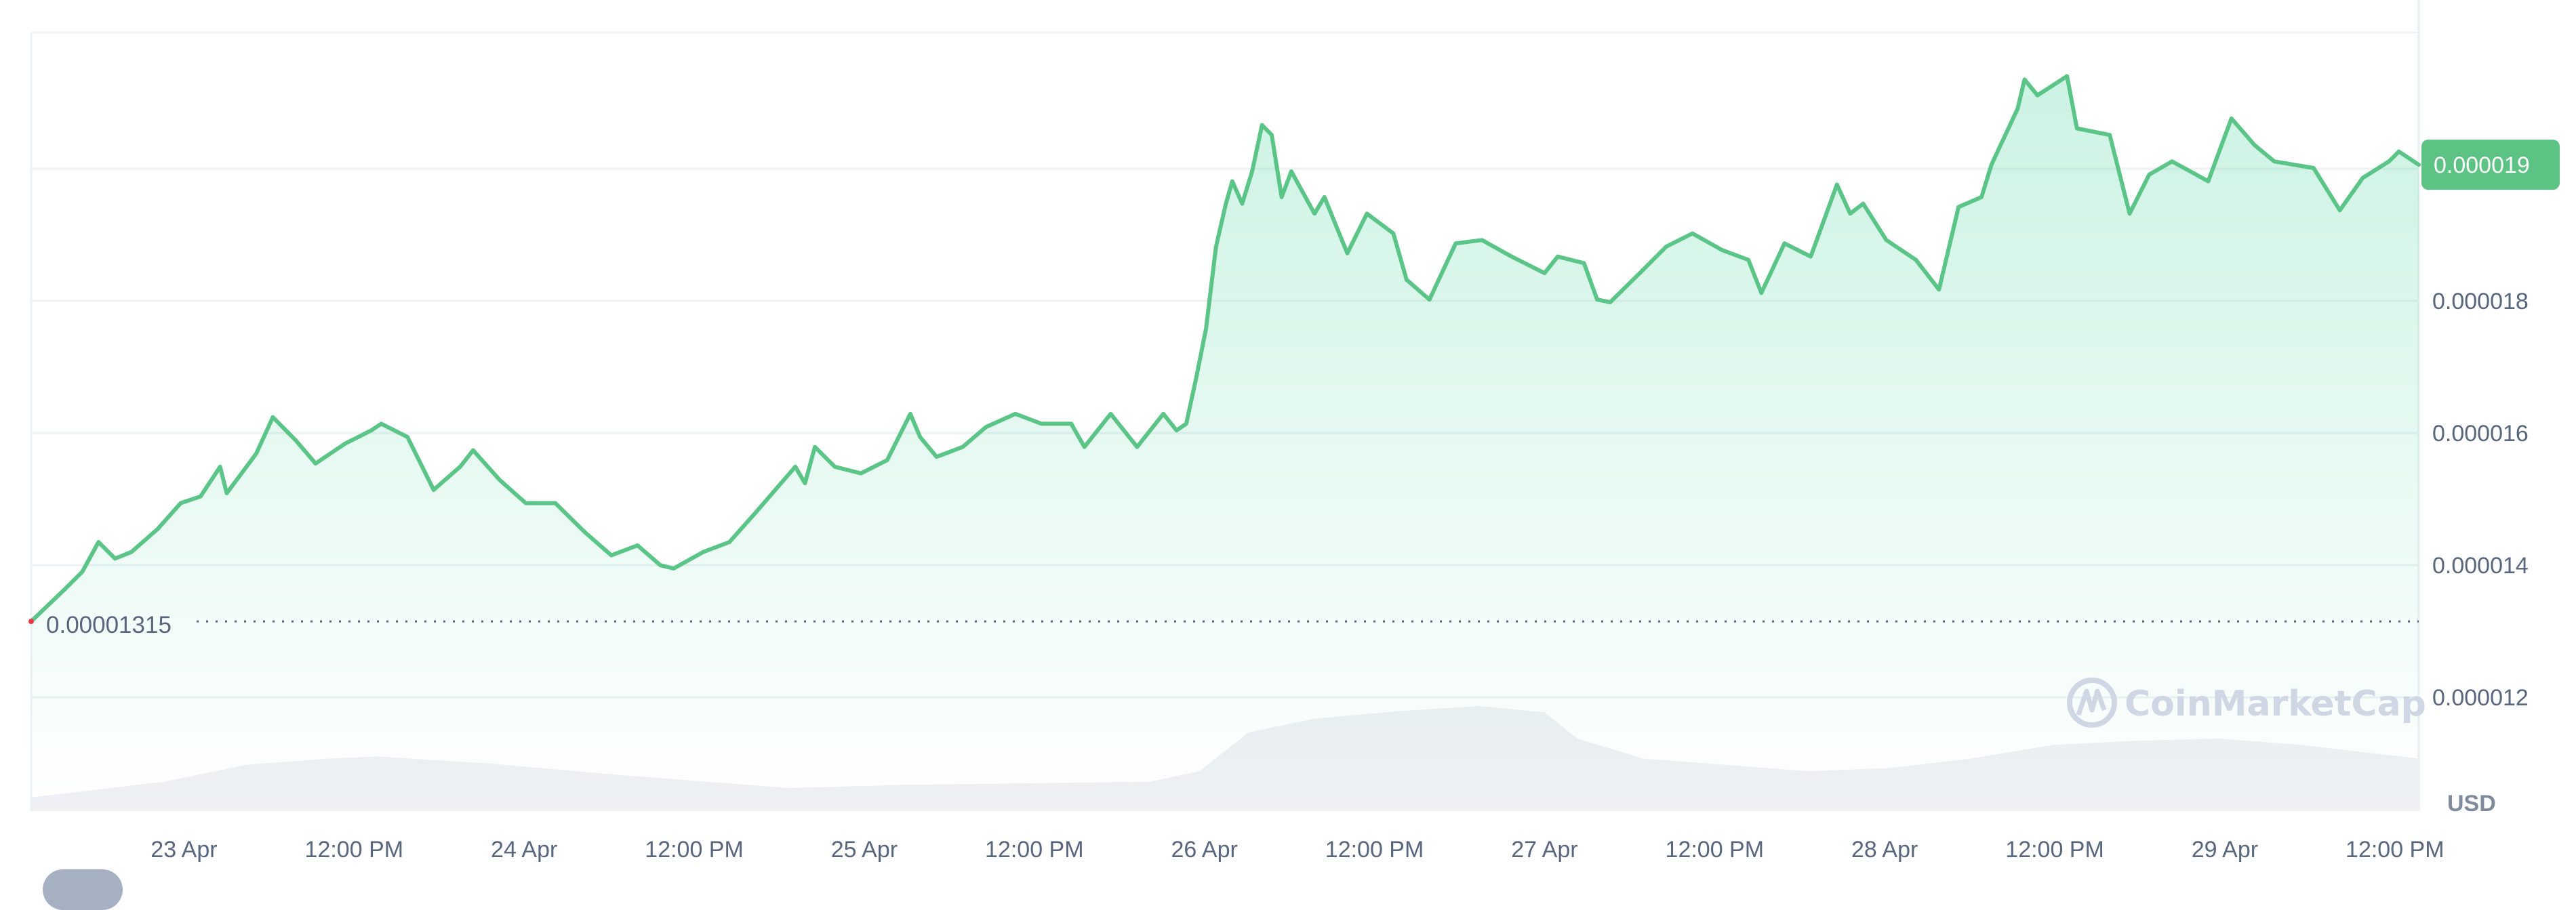 The width and height of the screenshot is (2576, 910). I want to click on coinmarketcap-watermark: CoinMarketCap, so click(2246, 703).